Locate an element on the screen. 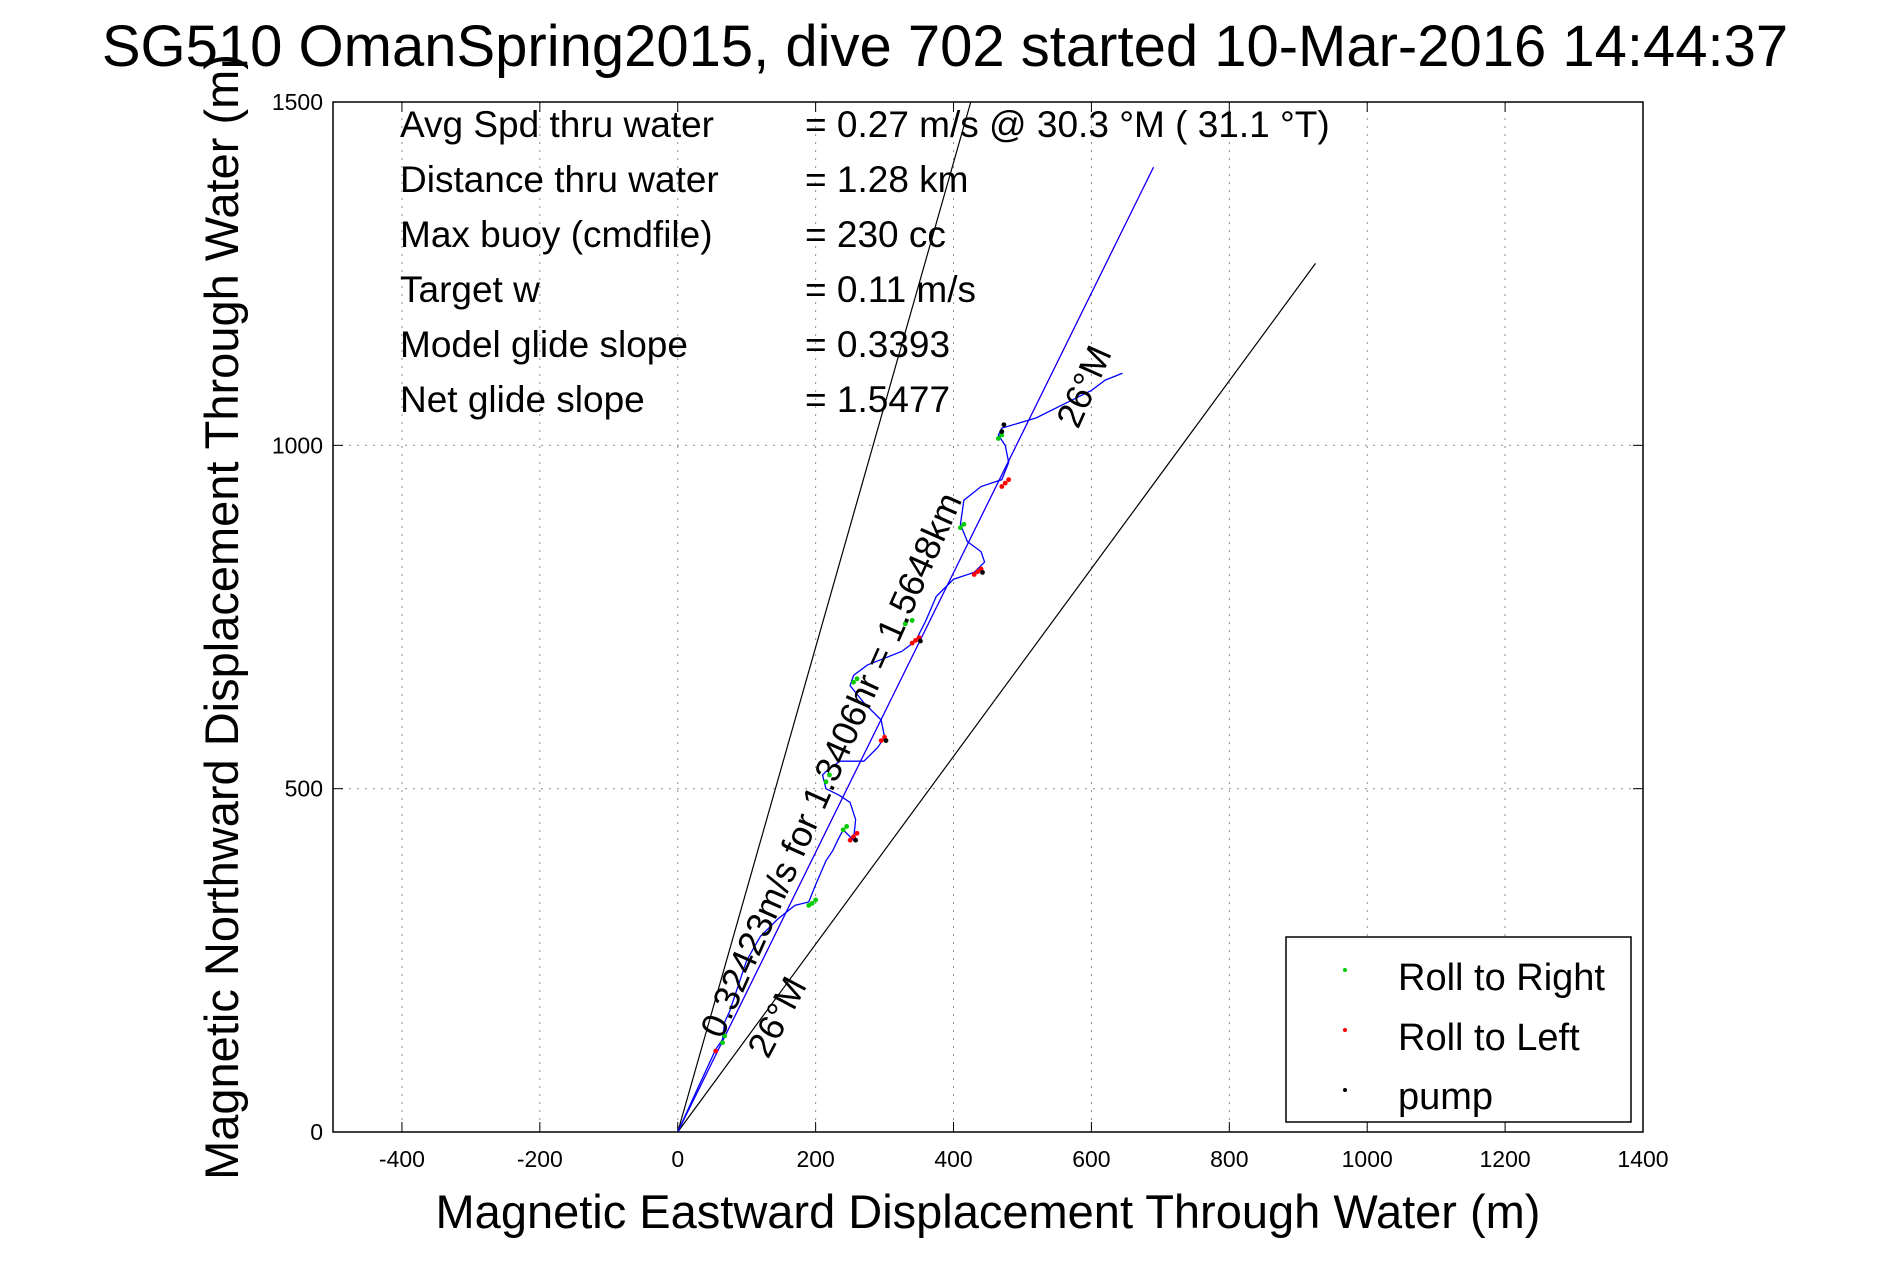 The height and width of the screenshot is (1262, 1891). legend-label-roll-right: Roll to Right is located at coordinates (1501, 978).